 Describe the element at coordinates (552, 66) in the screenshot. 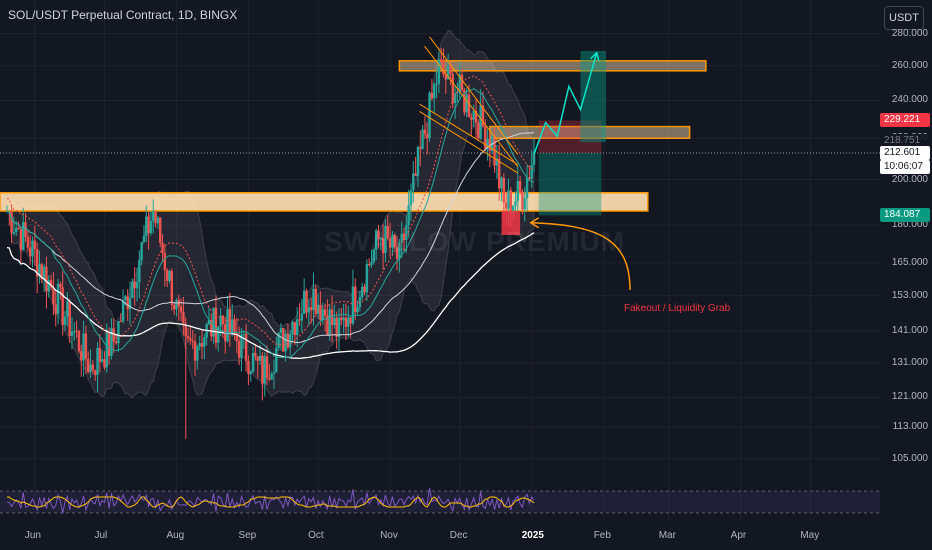

I see `zone-resistance` at that location.